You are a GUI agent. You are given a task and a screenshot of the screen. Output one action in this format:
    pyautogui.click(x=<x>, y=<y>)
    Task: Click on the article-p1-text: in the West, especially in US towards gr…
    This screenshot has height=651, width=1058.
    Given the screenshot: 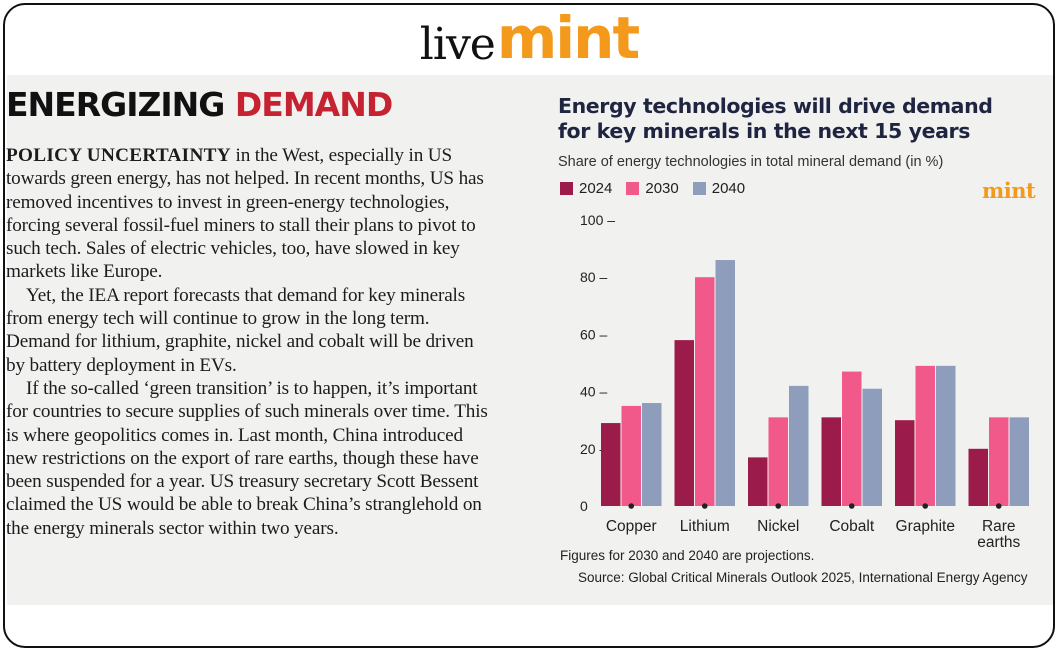 What is the action you would take?
    pyautogui.click(x=245, y=214)
    